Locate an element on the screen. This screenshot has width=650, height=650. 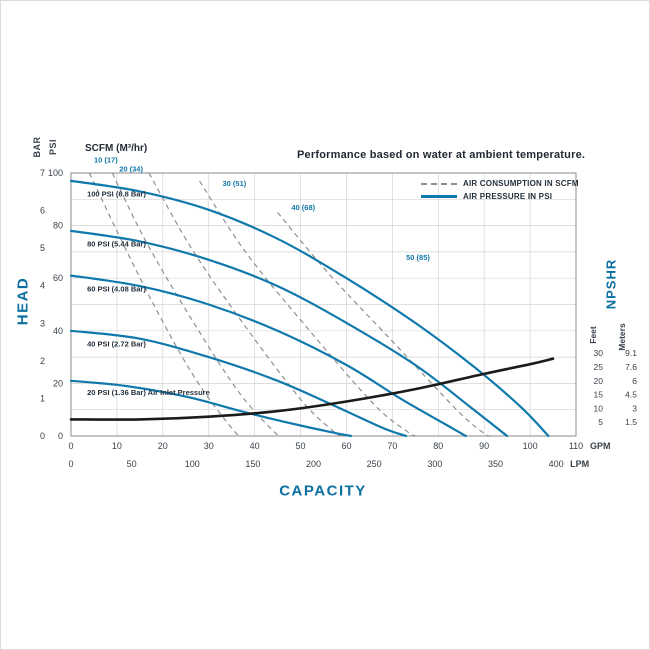
dashed-line-sample is located at coordinates (439, 183).